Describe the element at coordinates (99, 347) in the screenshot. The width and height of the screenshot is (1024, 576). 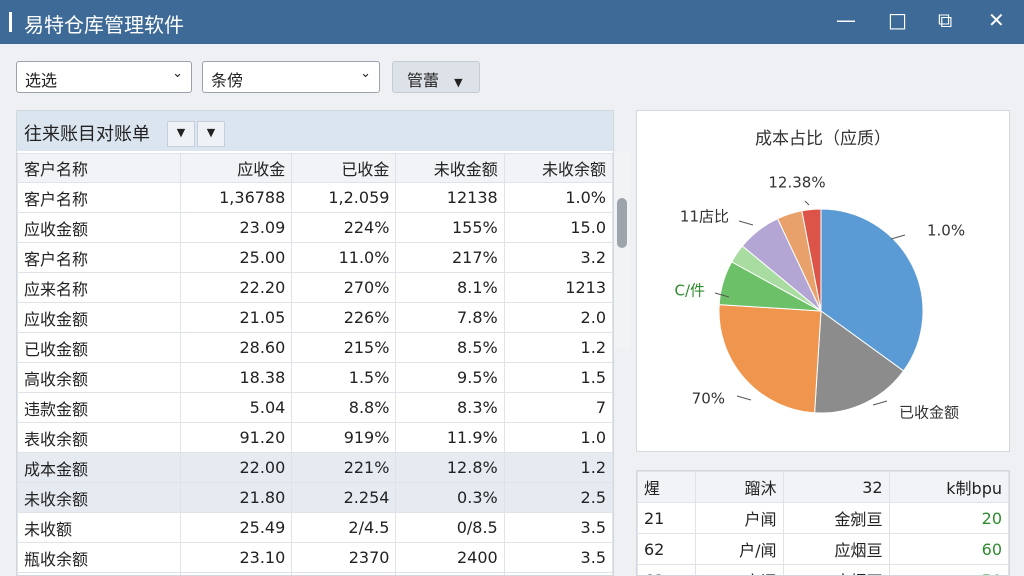
I see `table-cell: 已收金额` at that location.